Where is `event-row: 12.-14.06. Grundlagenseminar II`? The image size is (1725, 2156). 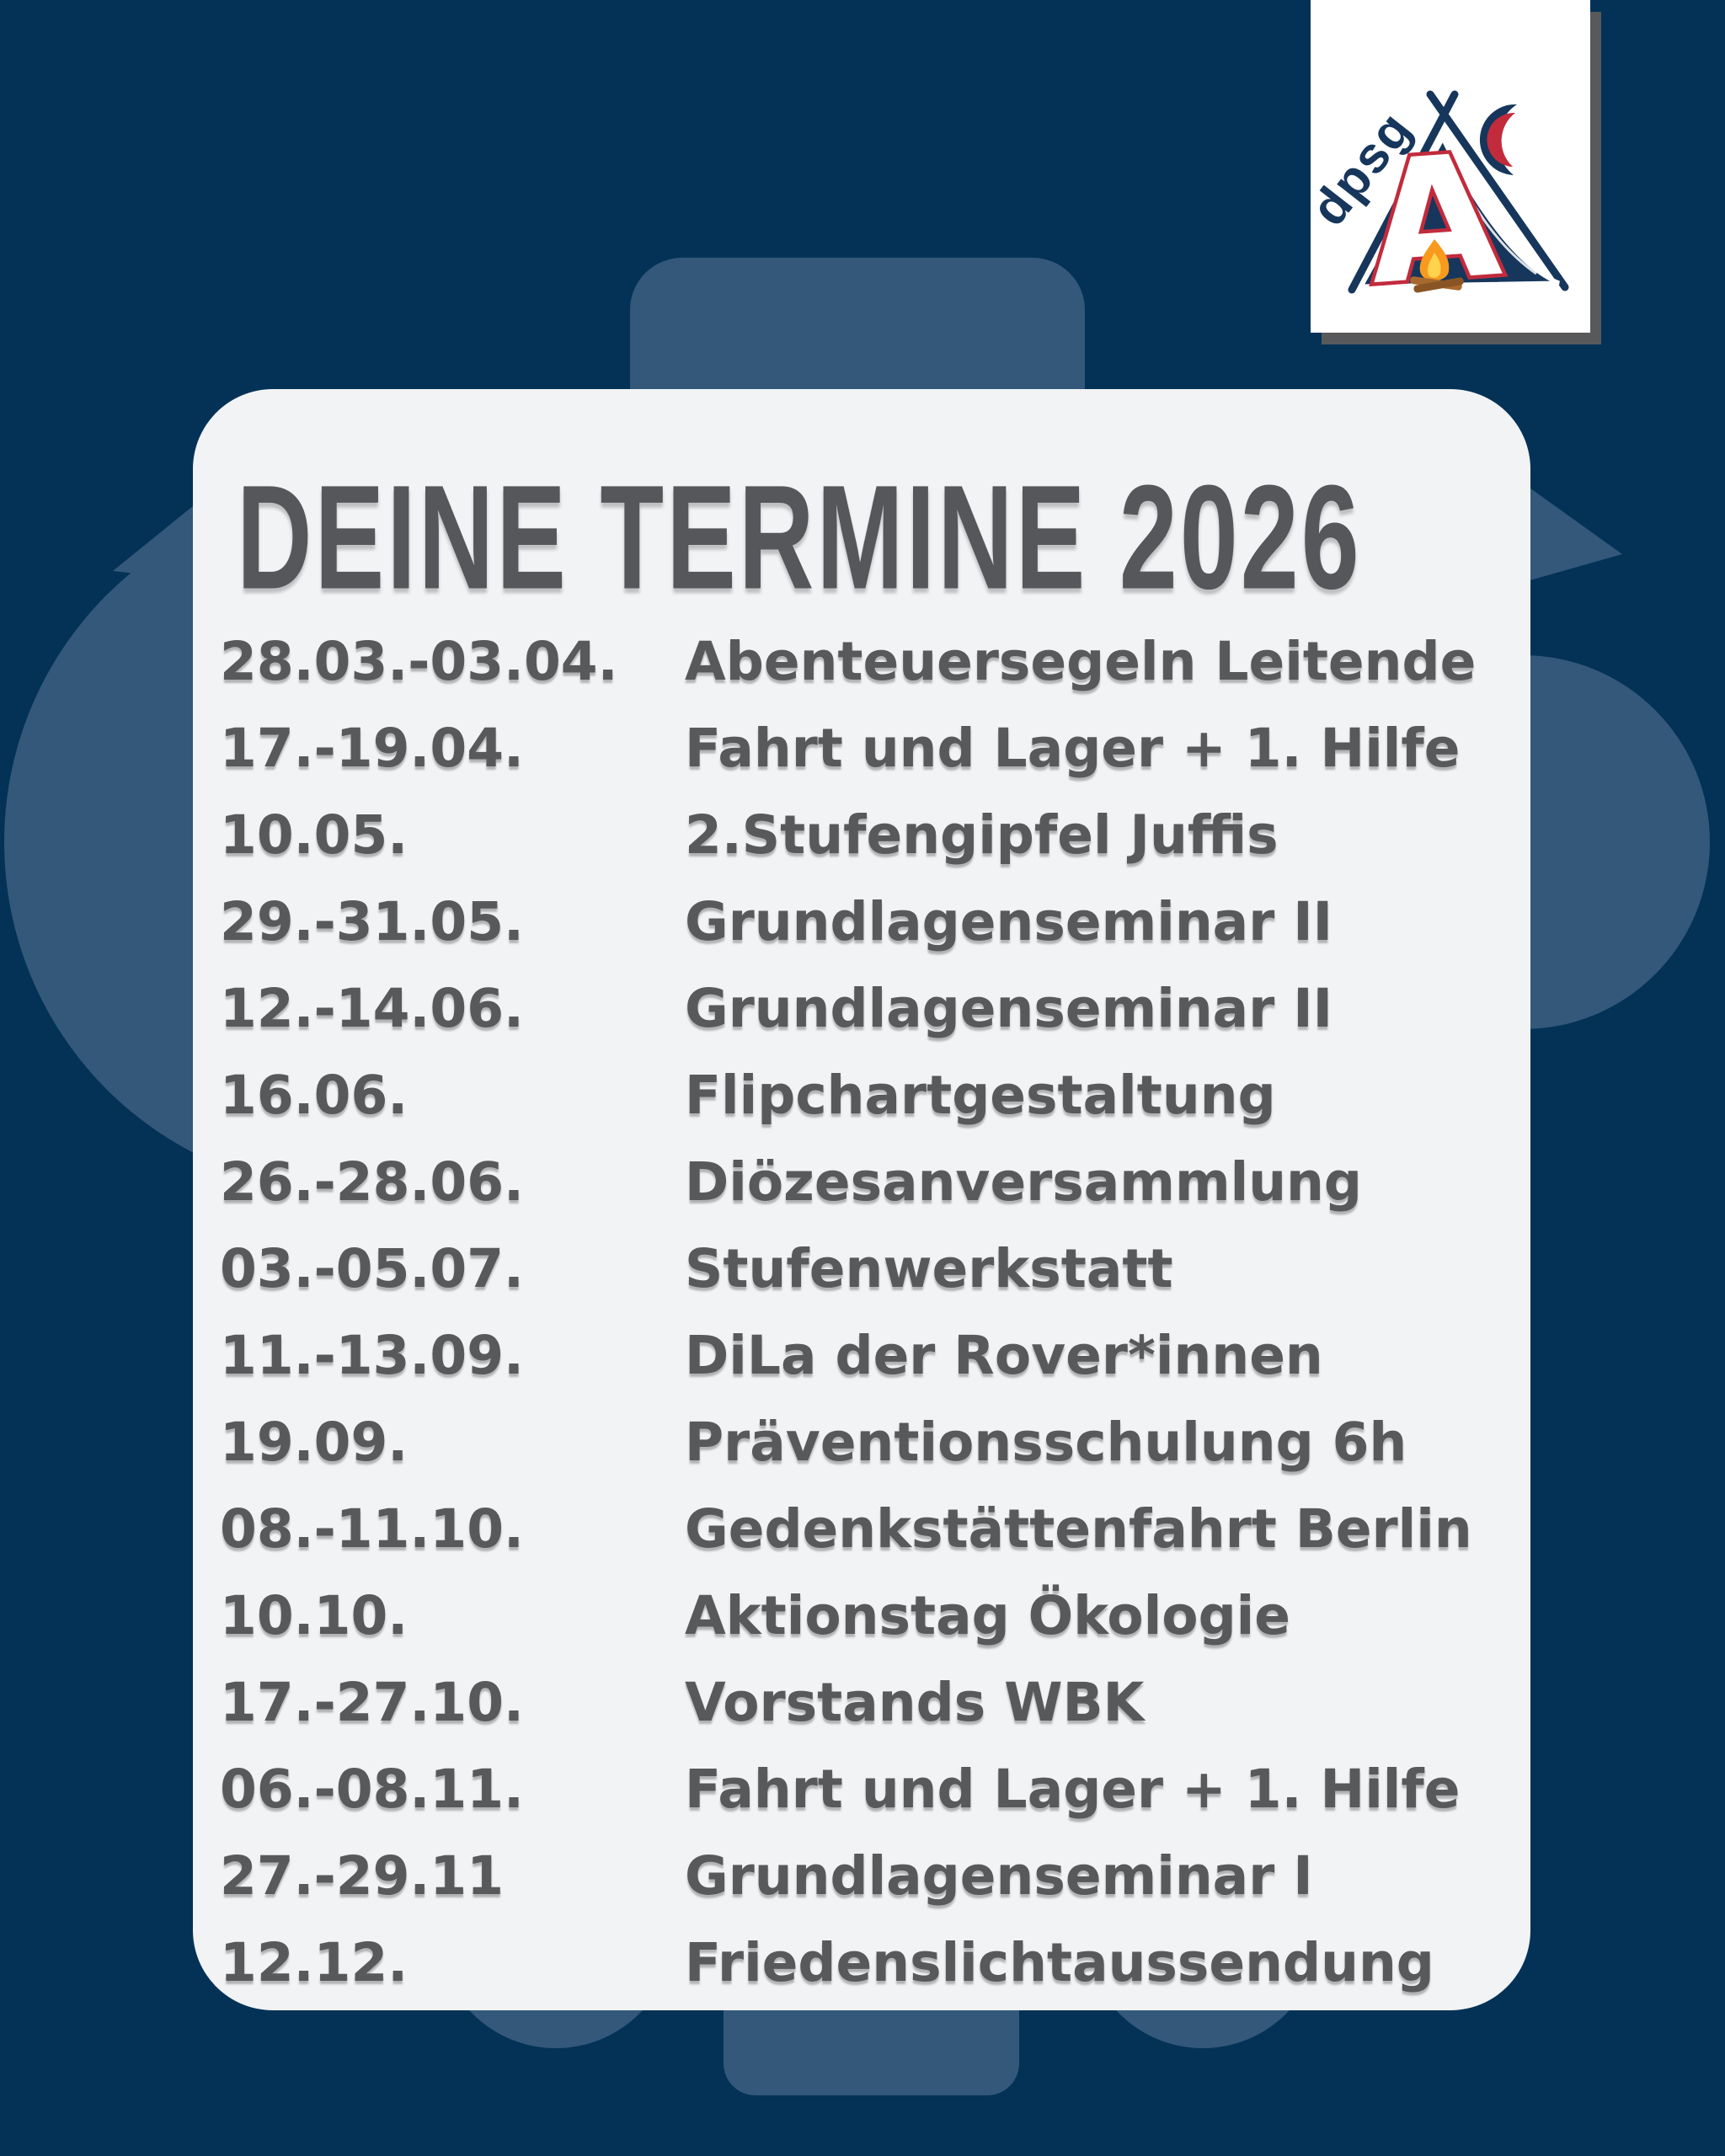 event-row: 12.-14.06. Grundlagenseminar II is located at coordinates (864, 1009).